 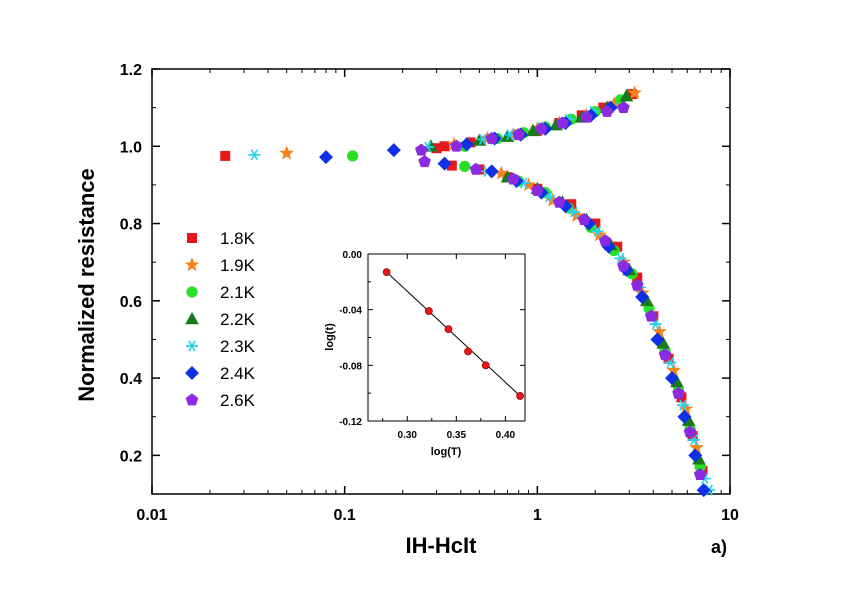 What do you see at coordinates (131, 379) in the screenshot?
I see `y-tick-label: 0.4` at bounding box center [131, 379].